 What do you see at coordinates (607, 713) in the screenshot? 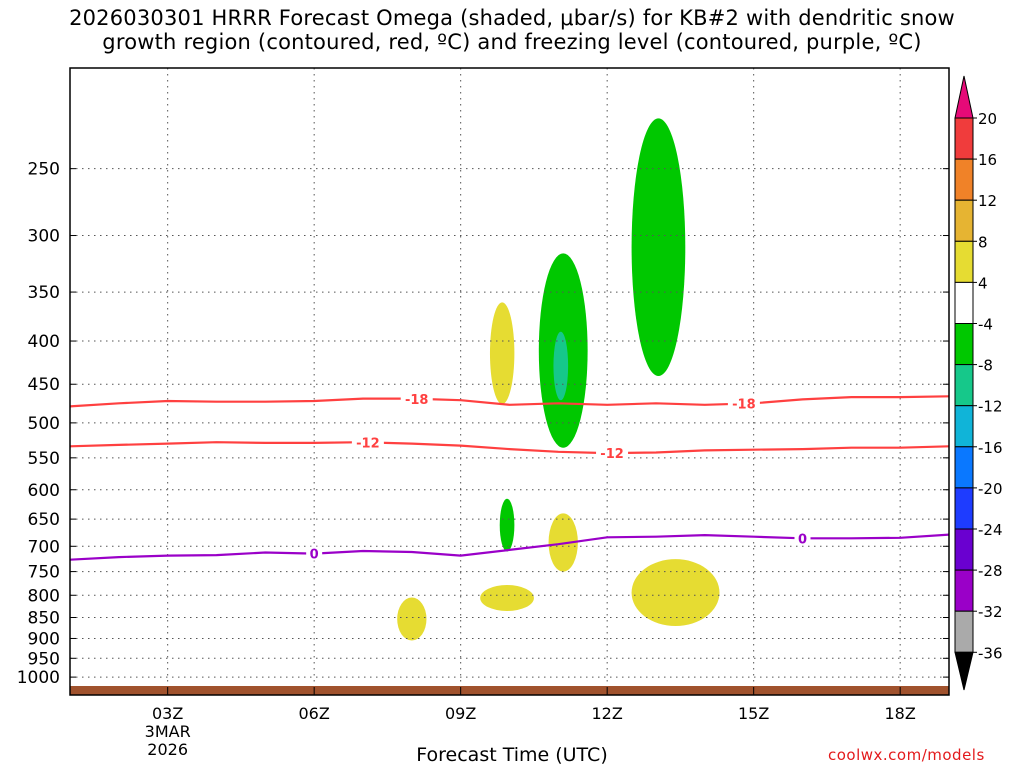
I see `x-tick-label-12Z: 12Z` at bounding box center [607, 713].